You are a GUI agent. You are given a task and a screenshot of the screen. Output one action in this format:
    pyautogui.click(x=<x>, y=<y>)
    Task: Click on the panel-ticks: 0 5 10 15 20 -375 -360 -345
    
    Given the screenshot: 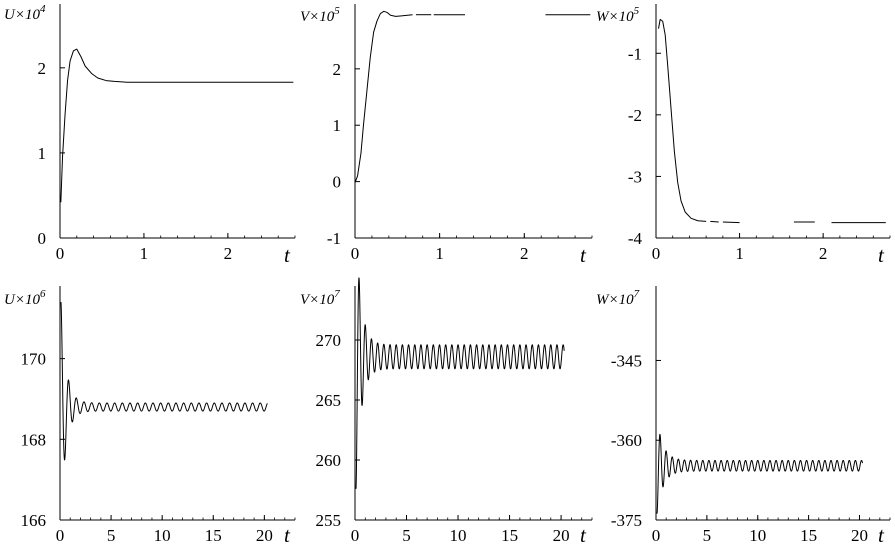 What is the action you would take?
    pyautogui.click(x=751, y=448)
    